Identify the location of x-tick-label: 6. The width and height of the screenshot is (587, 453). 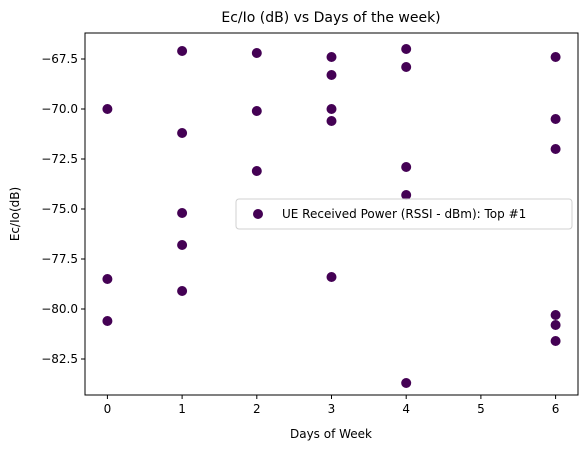
(556, 409).